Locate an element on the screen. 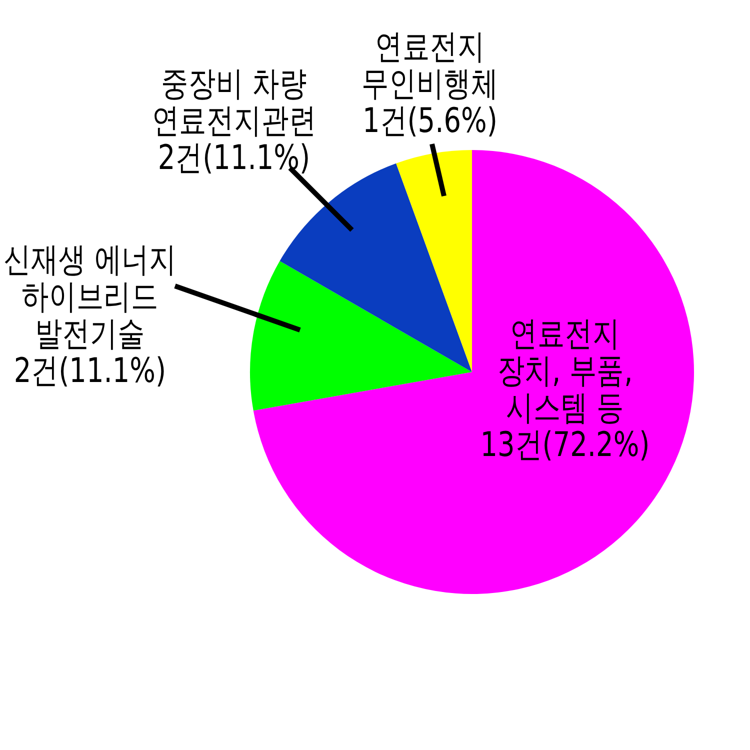  slice-label: 중장비 차량 연료전지관련 is located at coordinates (234, 102).